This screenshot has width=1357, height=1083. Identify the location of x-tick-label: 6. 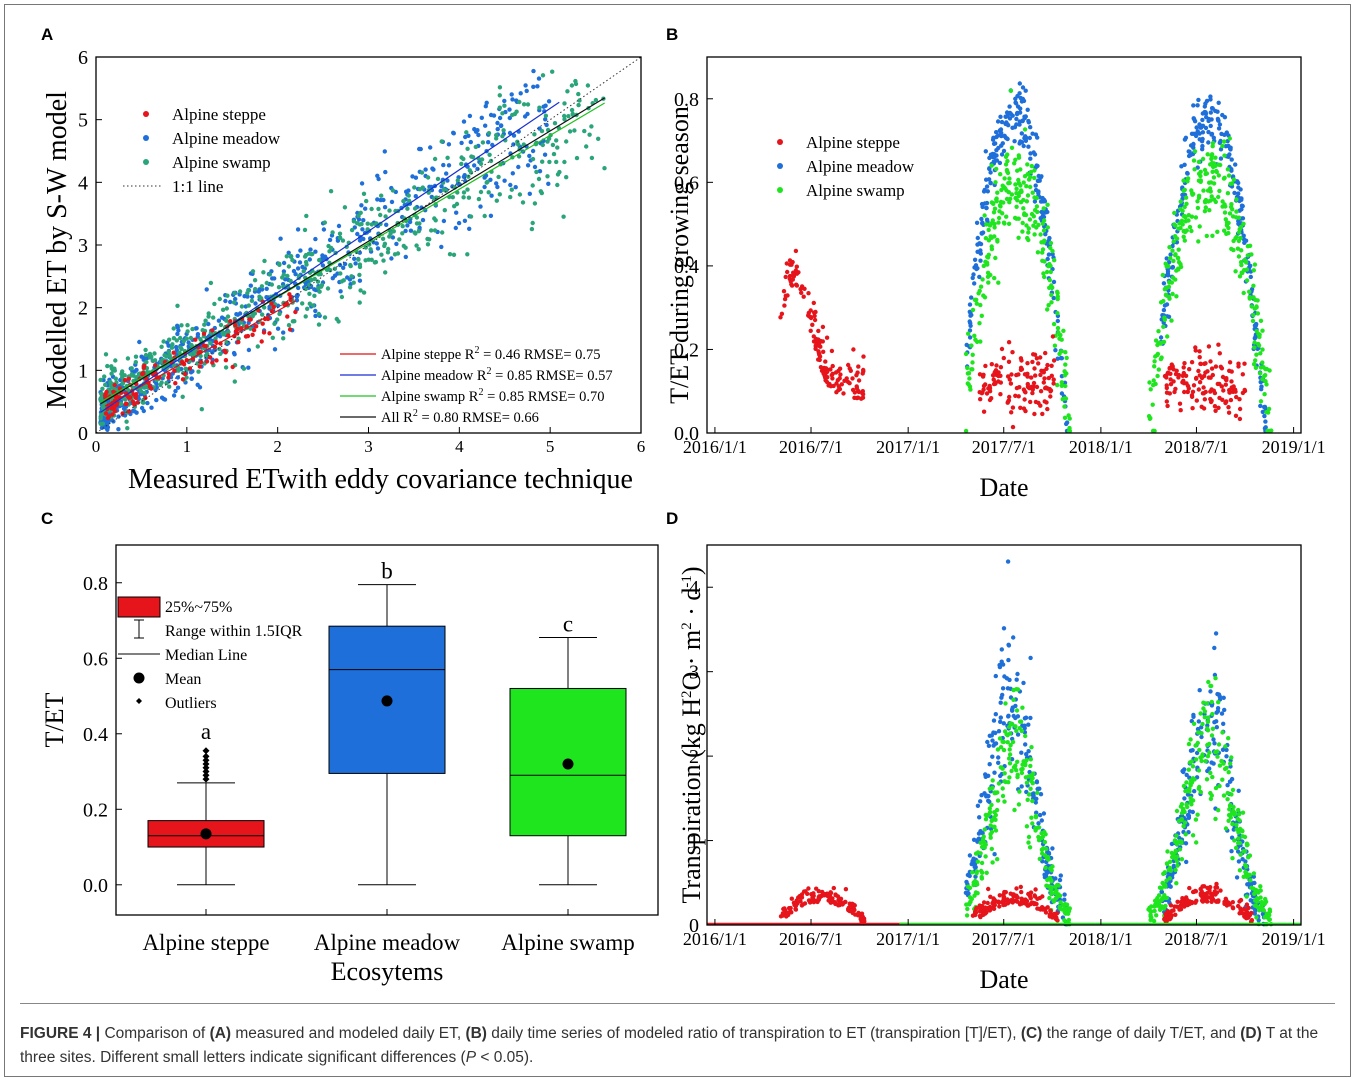
(641, 446).